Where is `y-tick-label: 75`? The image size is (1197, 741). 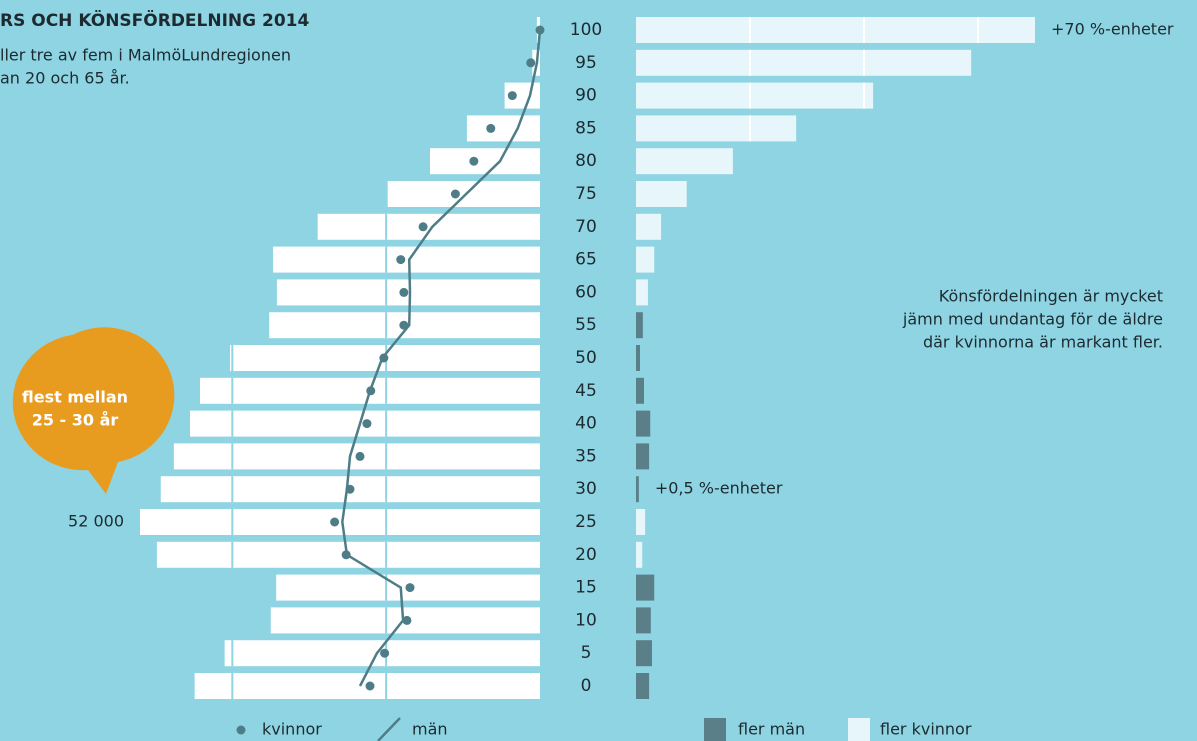
y-tick-label: 75 is located at coordinates (586, 194).